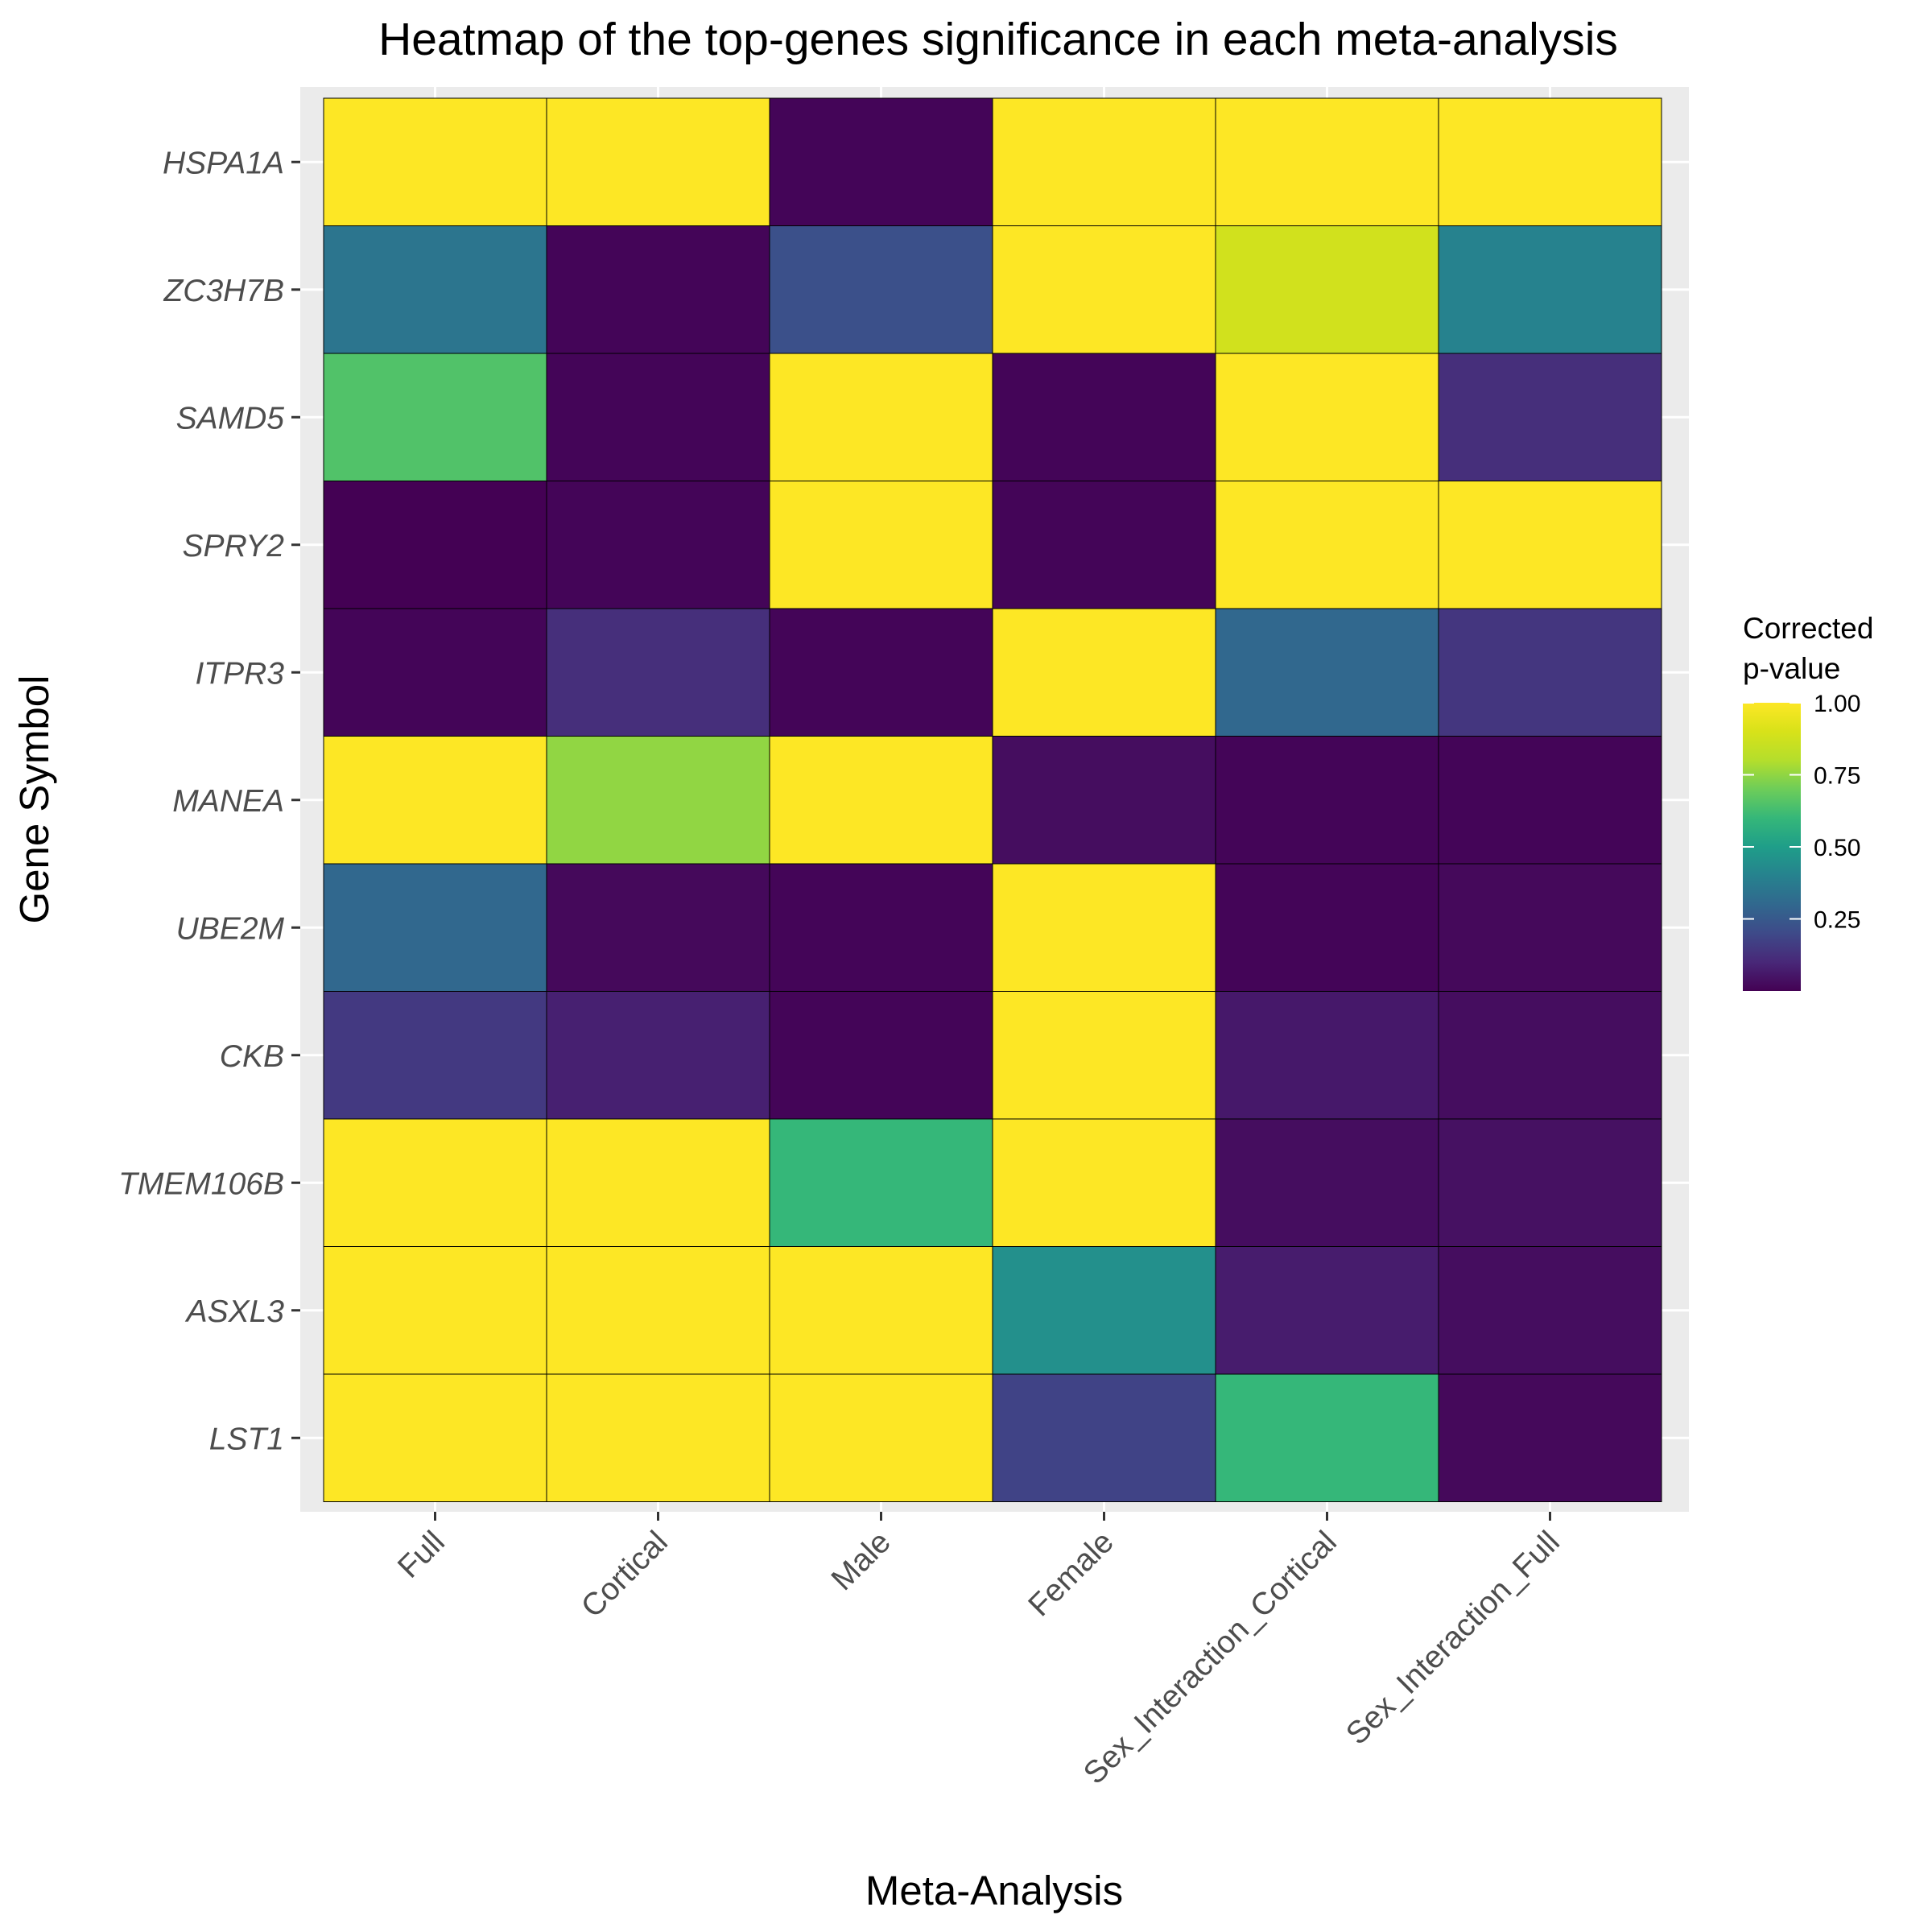 Image resolution: width=1932 pixels, height=1932 pixels. Describe the element at coordinates (625, 1574) in the screenshot. I see `x-tick-label: Cortical` at that location.